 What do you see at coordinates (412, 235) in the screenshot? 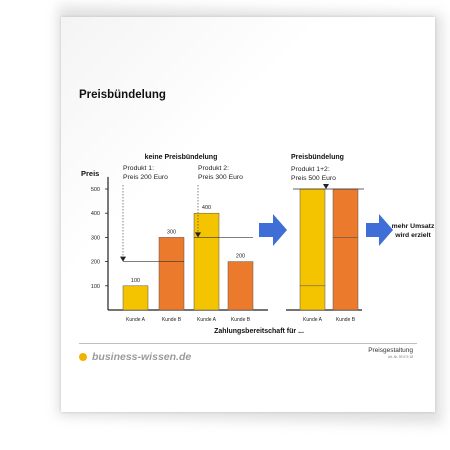
I see `result-label-line2: wird erzielt` at bounding box center [412, 235].